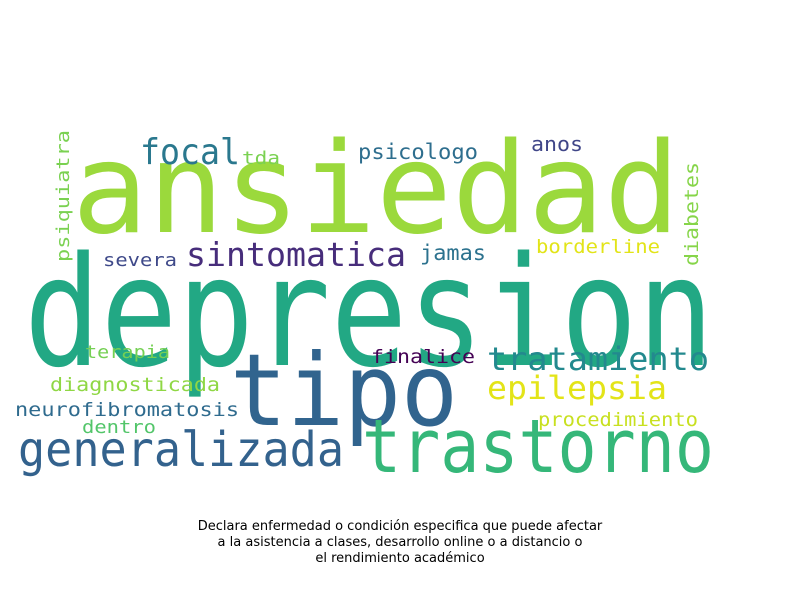  I want to click on word-anos: anos, so click(557, 144).